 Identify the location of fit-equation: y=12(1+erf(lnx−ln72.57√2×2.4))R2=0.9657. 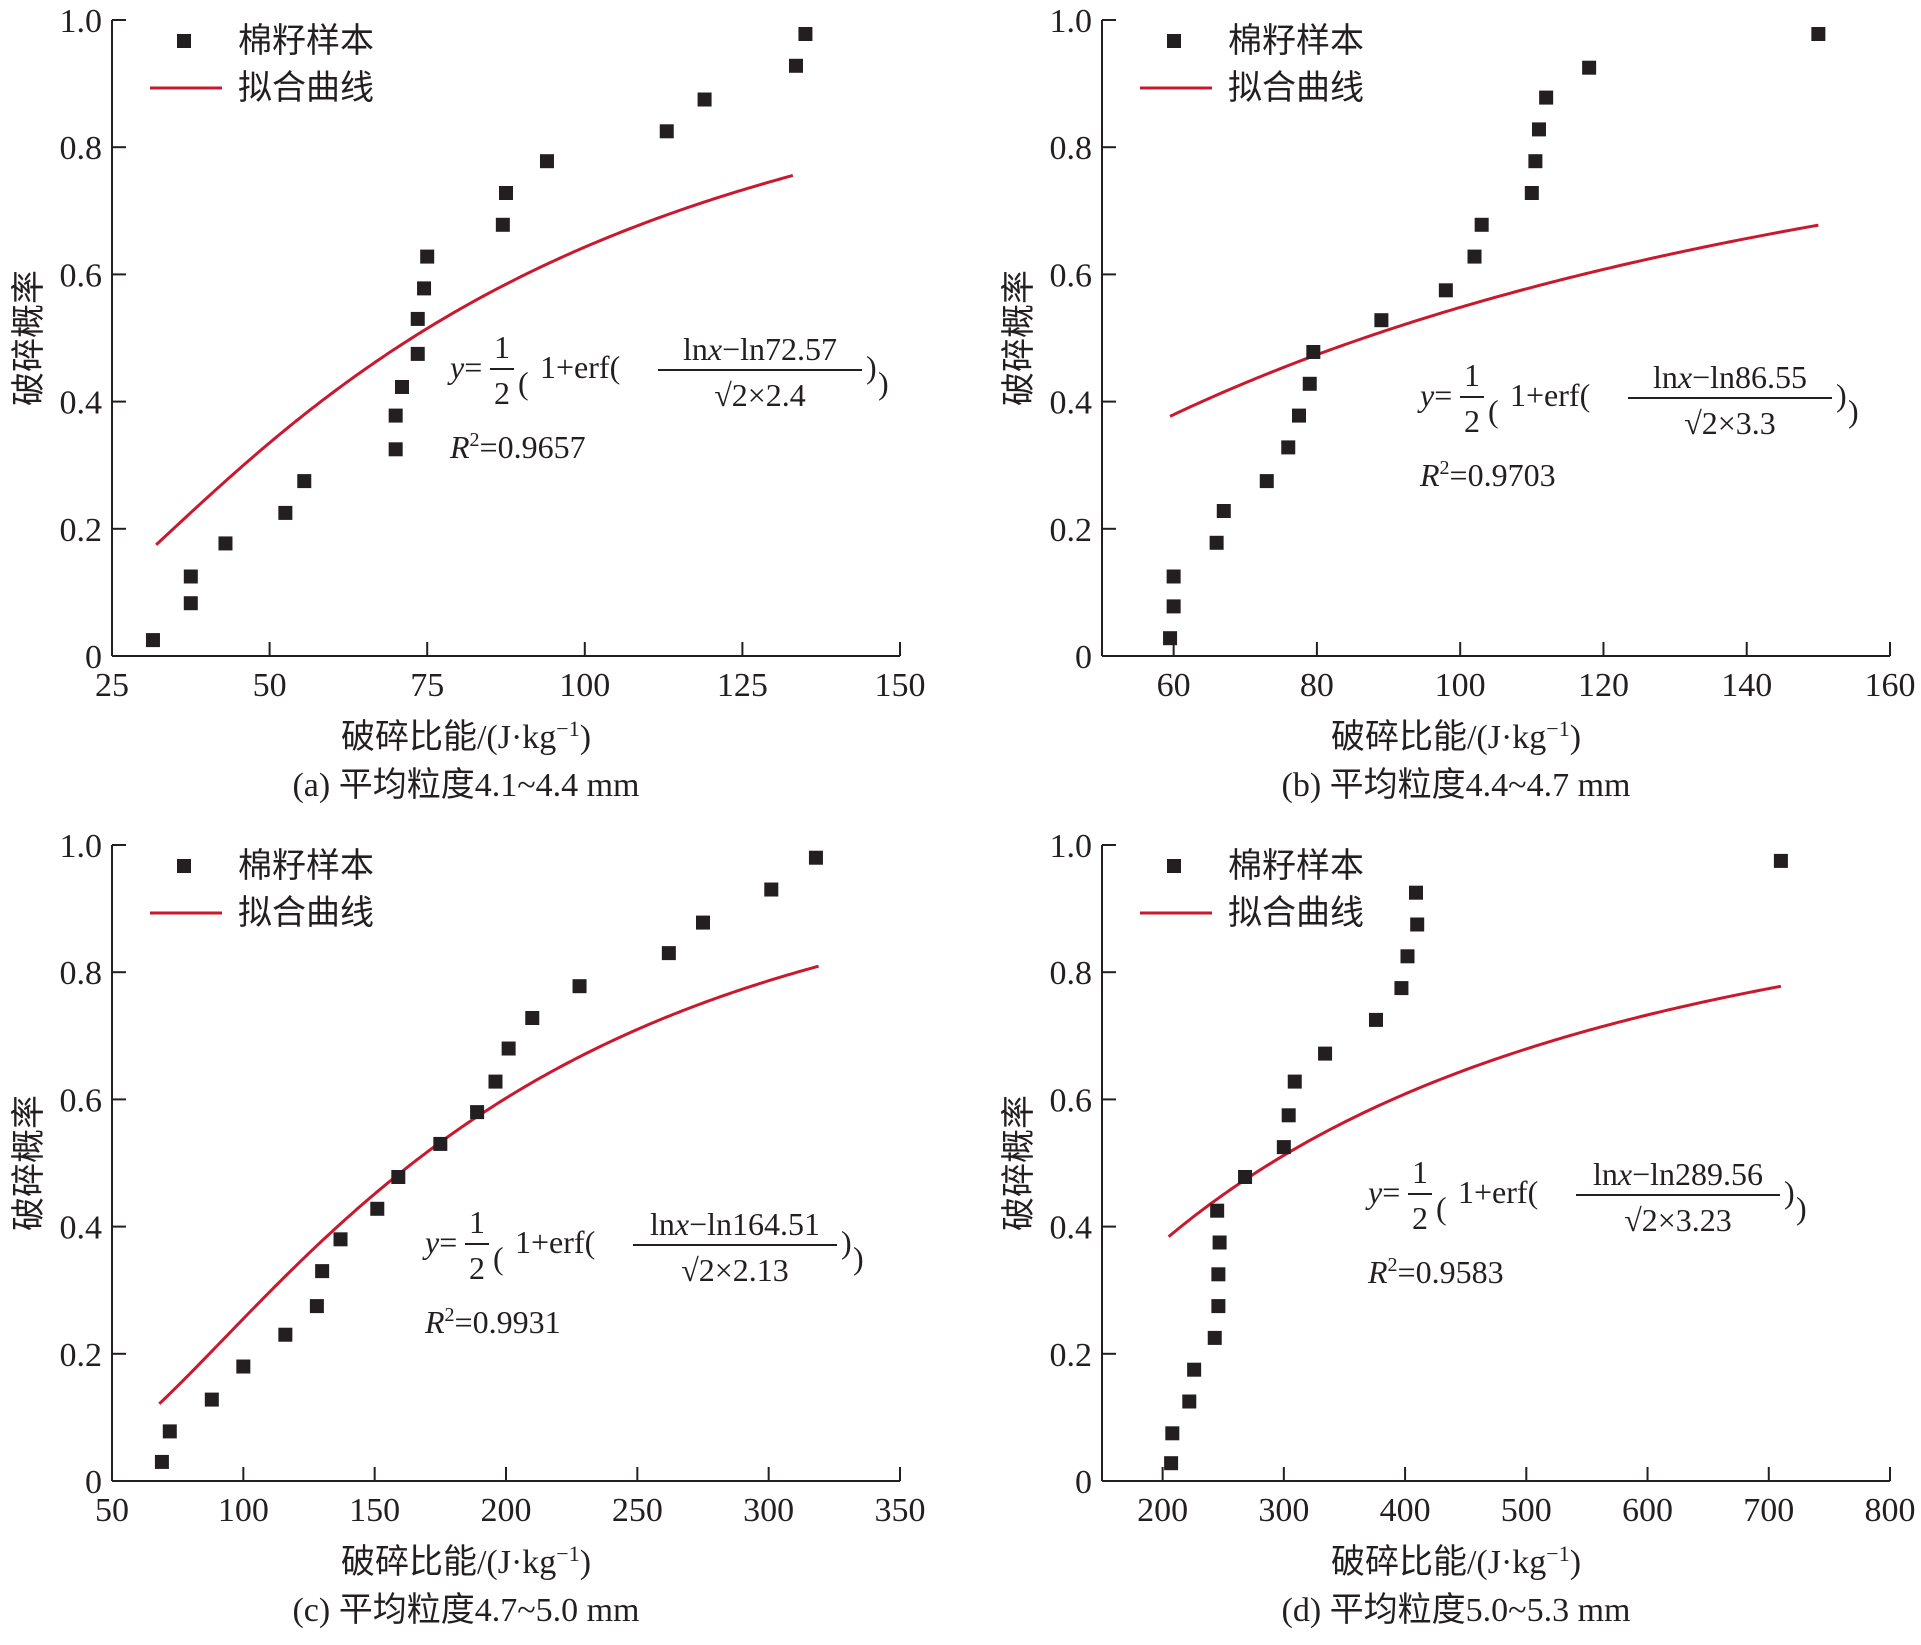
(668, 397).